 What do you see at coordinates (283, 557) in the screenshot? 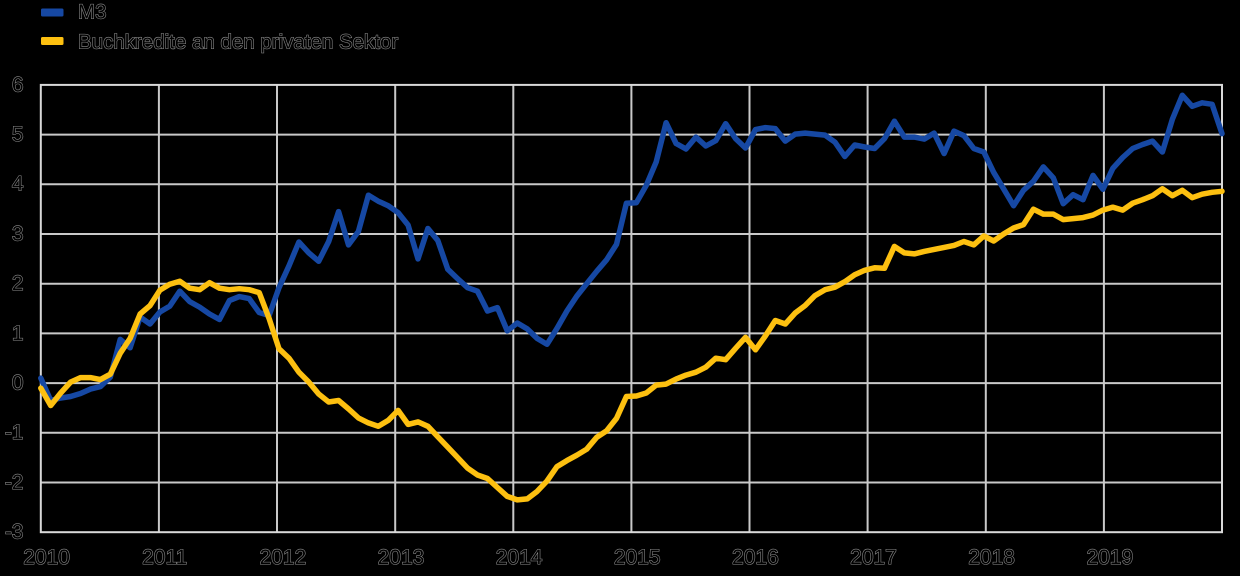
I see `svg-text: 2012` at bounding box center [283, 557].